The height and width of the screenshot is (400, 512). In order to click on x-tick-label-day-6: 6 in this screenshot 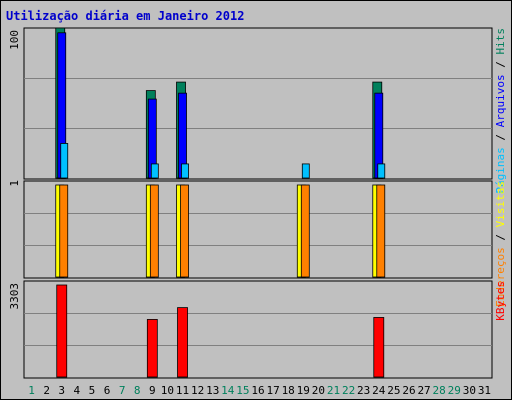, I will do `click(107, 390)`.